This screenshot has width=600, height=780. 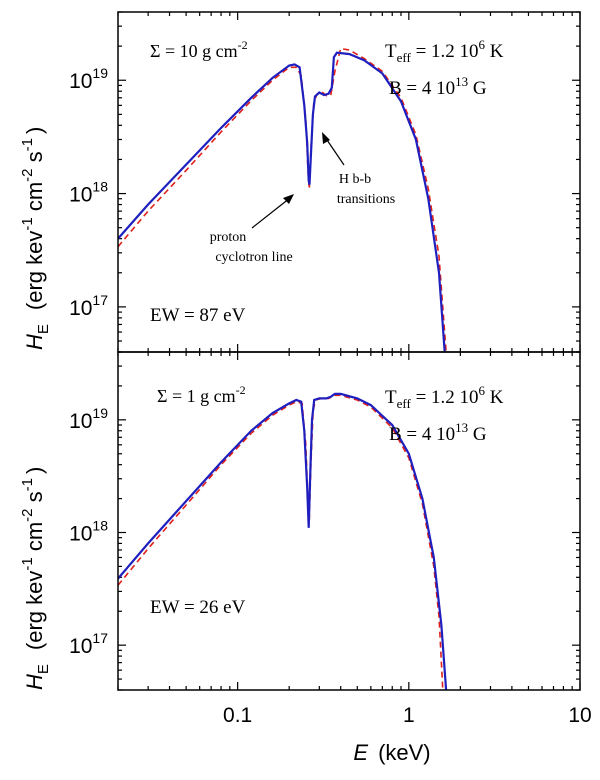 I want to click on hbb-label: H b-b, so click(x=355, y=179).